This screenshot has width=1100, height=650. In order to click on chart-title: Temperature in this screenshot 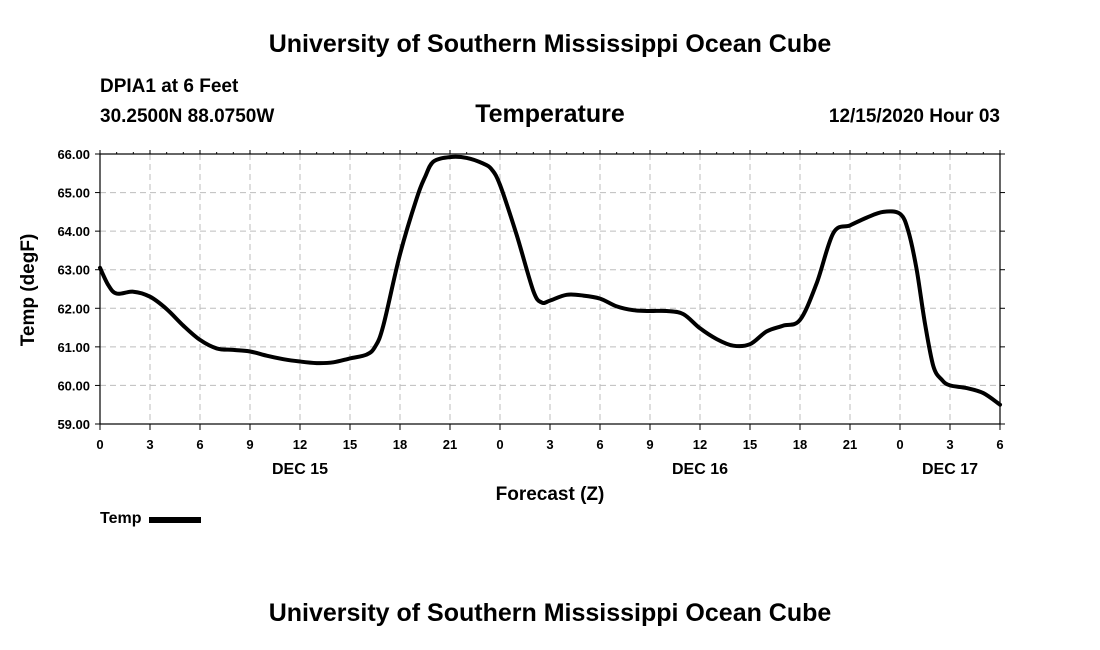, I will do `click(550, 114)`.